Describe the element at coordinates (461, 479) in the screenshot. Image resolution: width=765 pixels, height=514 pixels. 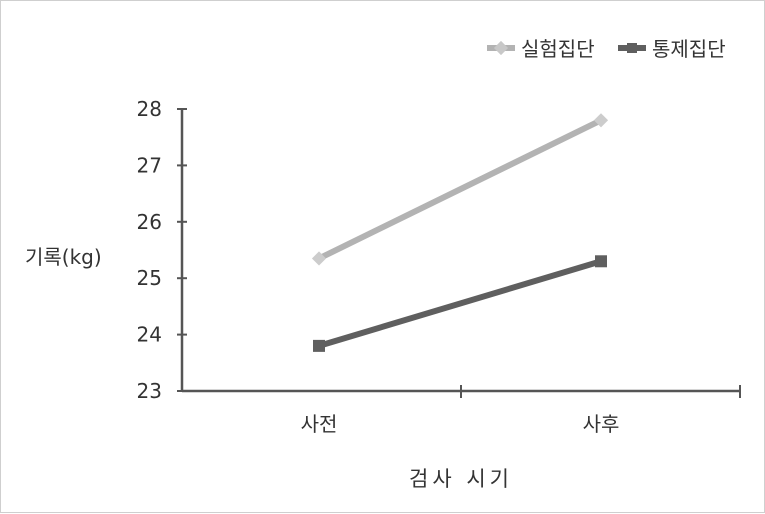
I see `x-axis-label: 검사 시기` at that location.